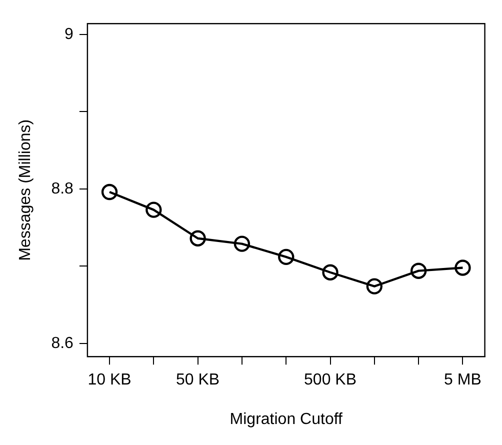 Image resolution: width=502 pixels, height=445 pixels. I want to click on x-tick-label: 500 KB, so click(330, 380).